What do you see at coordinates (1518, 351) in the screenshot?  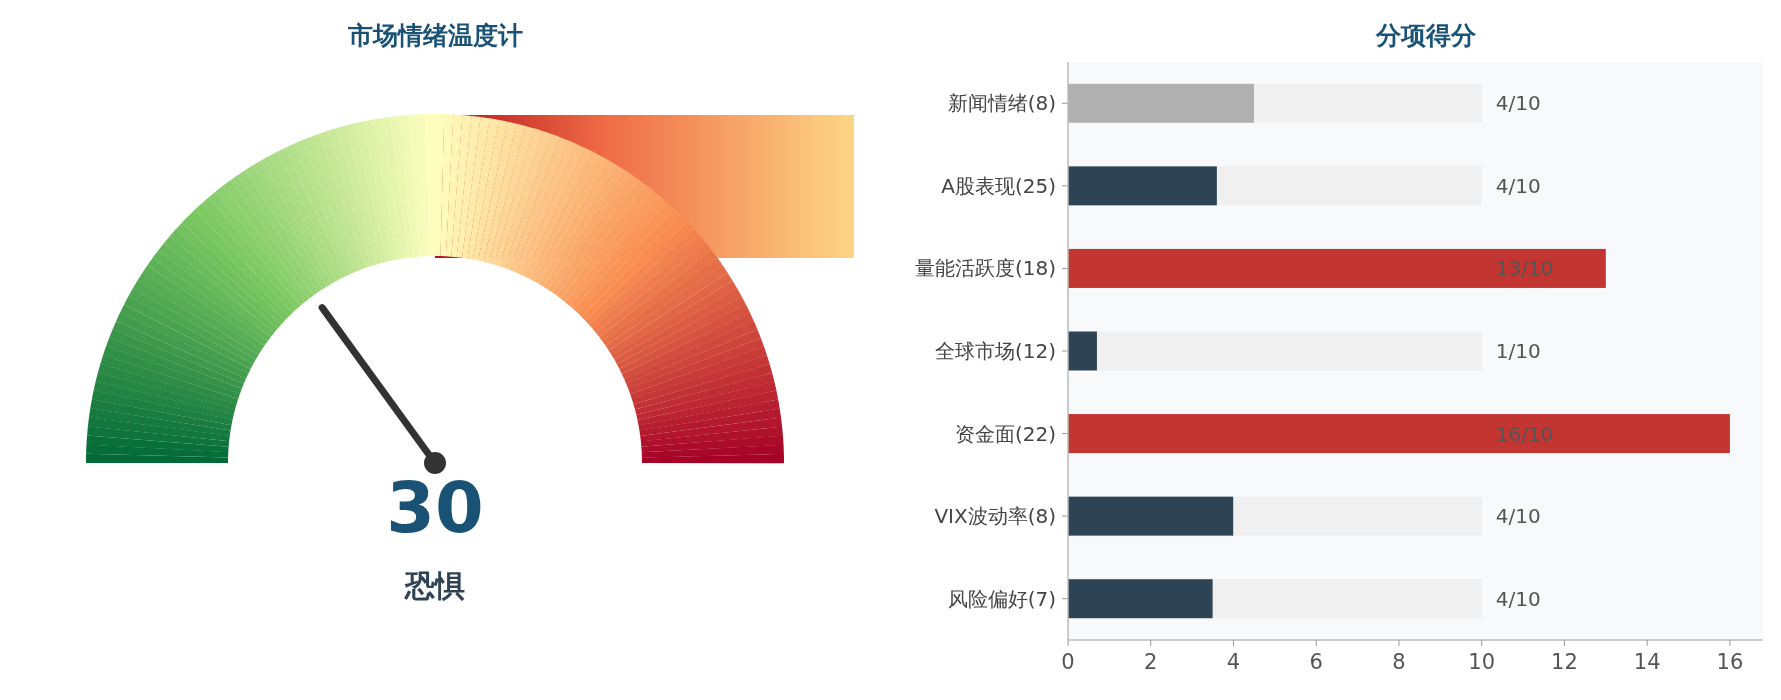 I see `annotation: 1/10` at bounding box center [1518, 351].